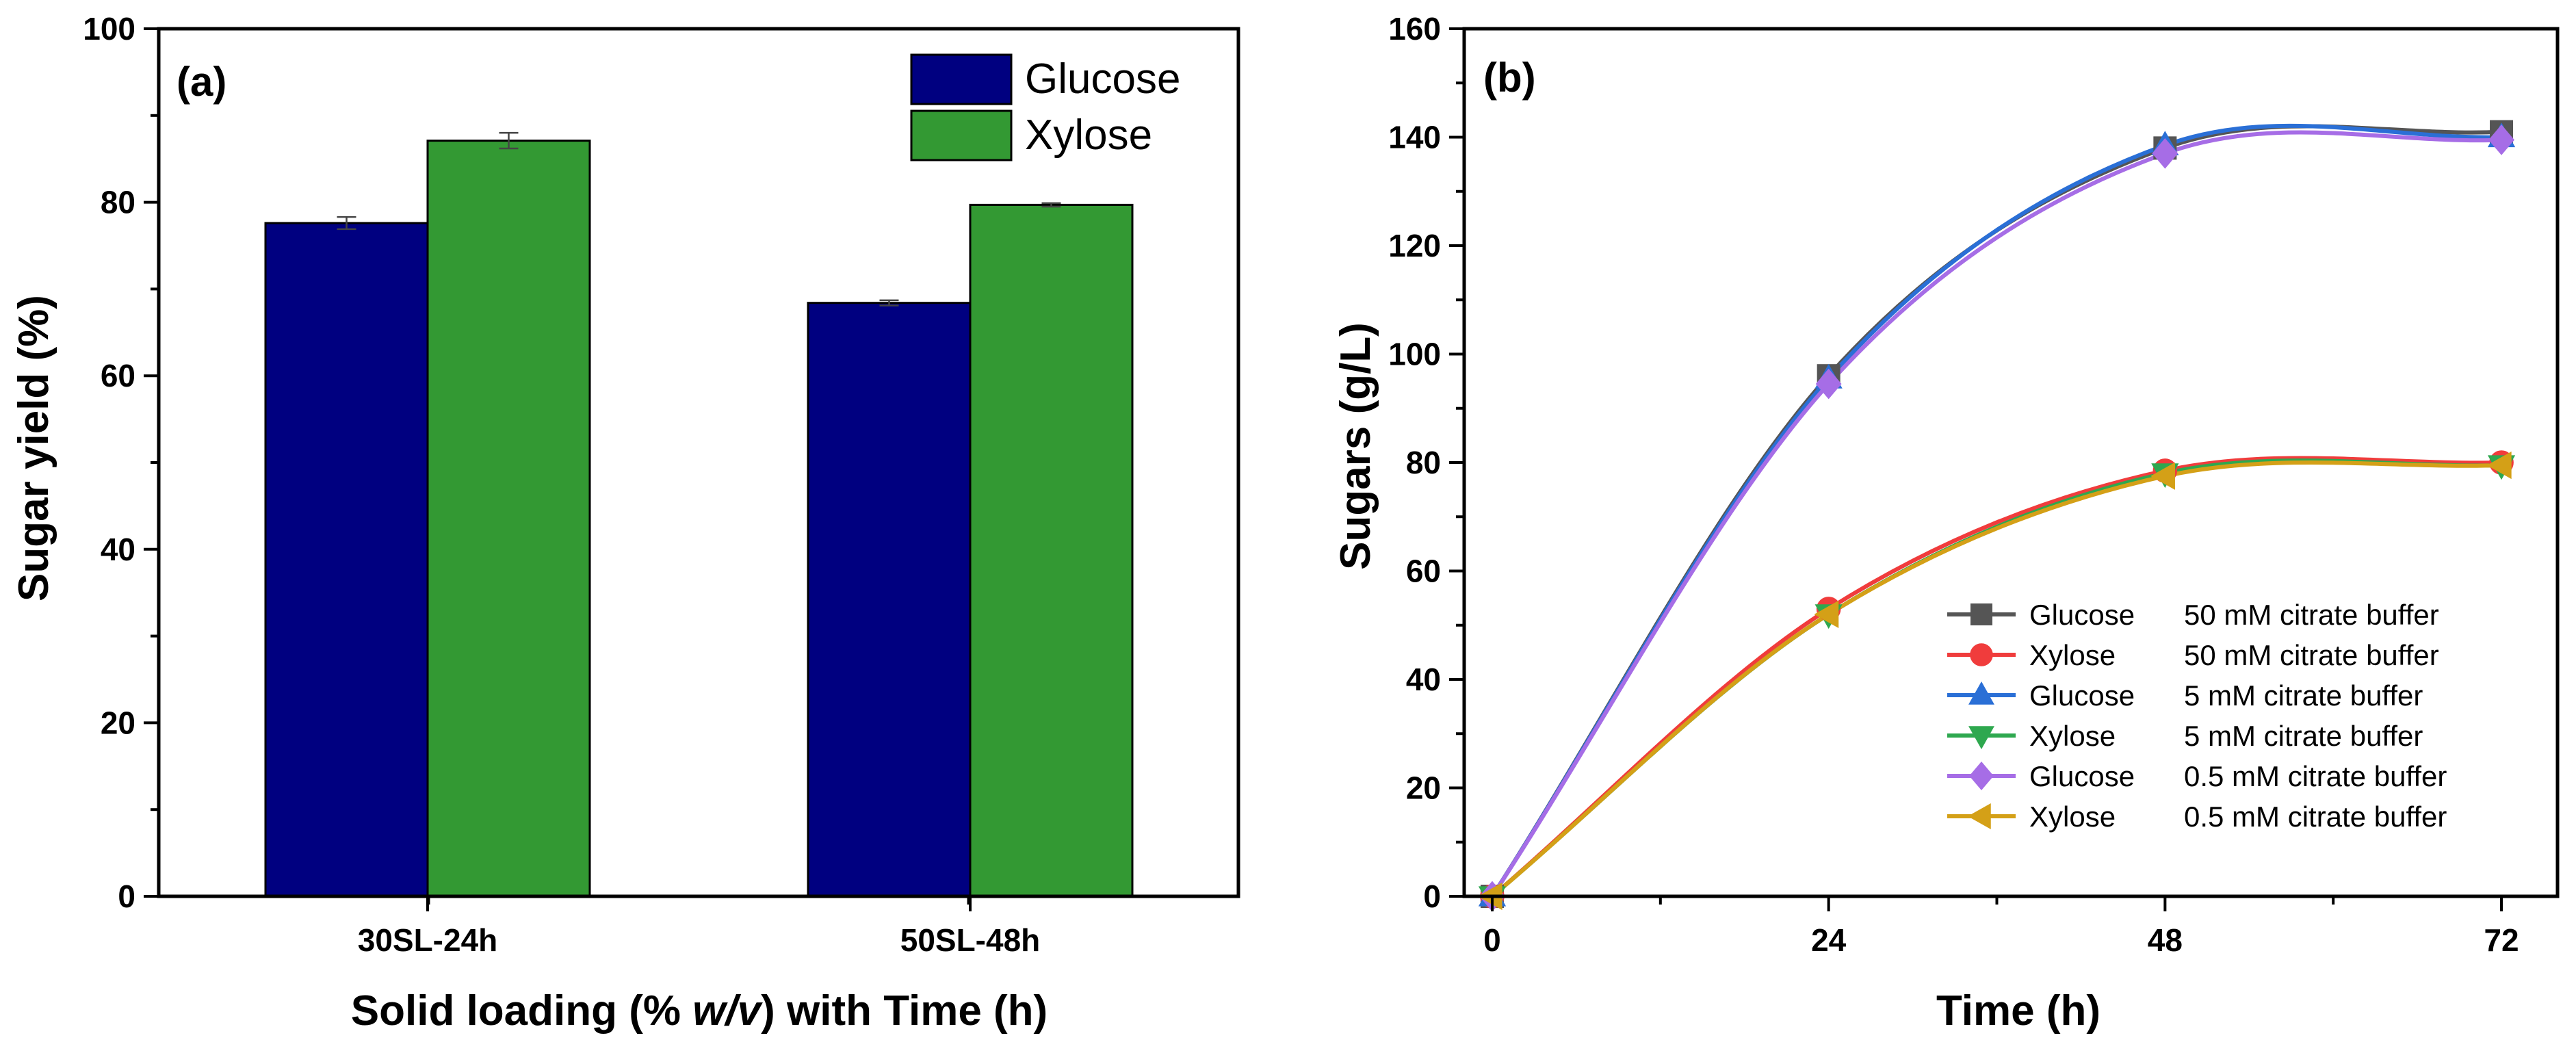 The width and height of the screenshot is (2576, 1053). What do you see at coordinates (962, 135) in the screenshot?
I see `legend-swatch-xylose` at bounding box center [962, 135].